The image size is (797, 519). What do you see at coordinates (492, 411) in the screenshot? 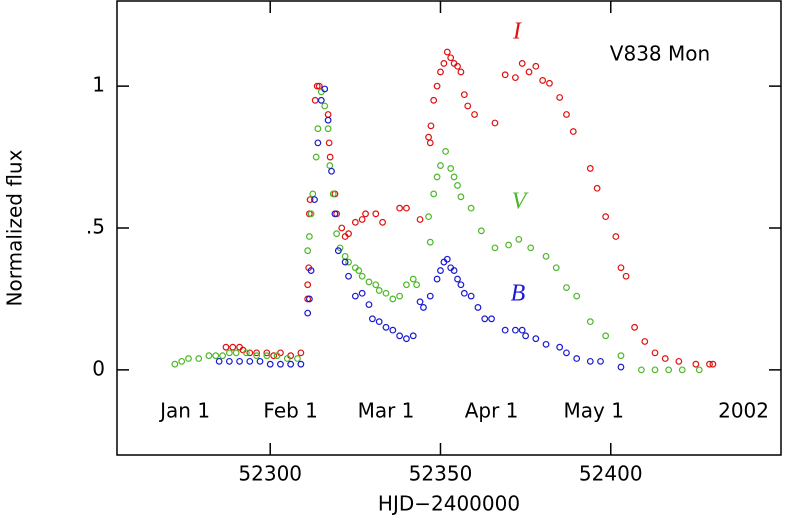
I see `date-label: Apr 1` at bounding box center [492, 411].